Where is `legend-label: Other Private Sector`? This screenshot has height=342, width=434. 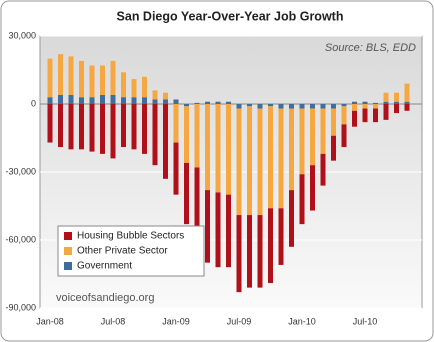
legend-label: Other Private Sector is located at coordinates (122, 251).